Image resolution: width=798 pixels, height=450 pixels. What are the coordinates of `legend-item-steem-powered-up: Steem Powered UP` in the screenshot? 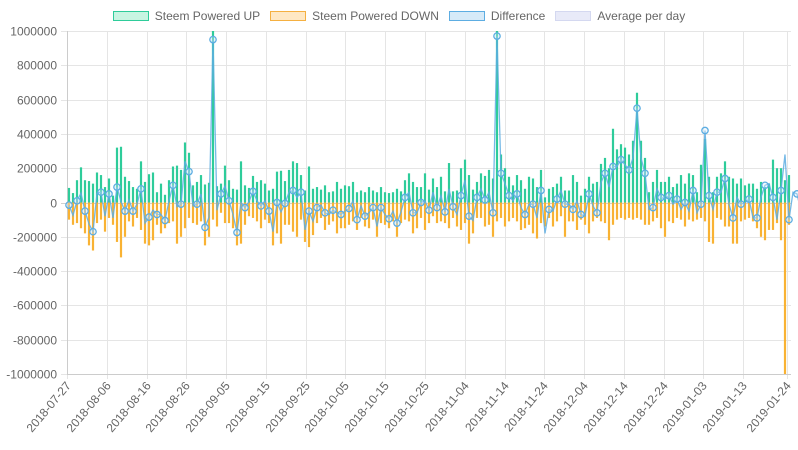 It's located at (186, 16).